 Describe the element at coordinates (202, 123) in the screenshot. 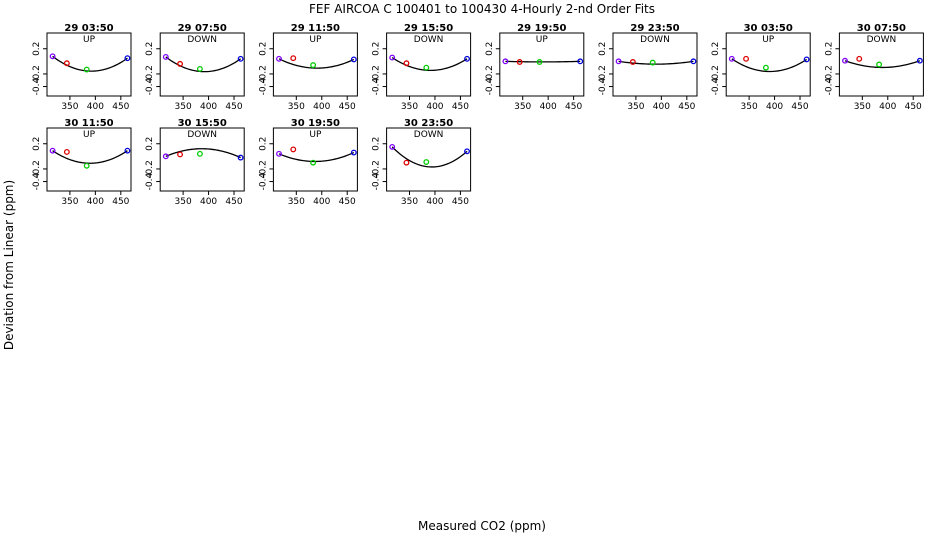

I see `panel-title: 30 15:50` at that location.